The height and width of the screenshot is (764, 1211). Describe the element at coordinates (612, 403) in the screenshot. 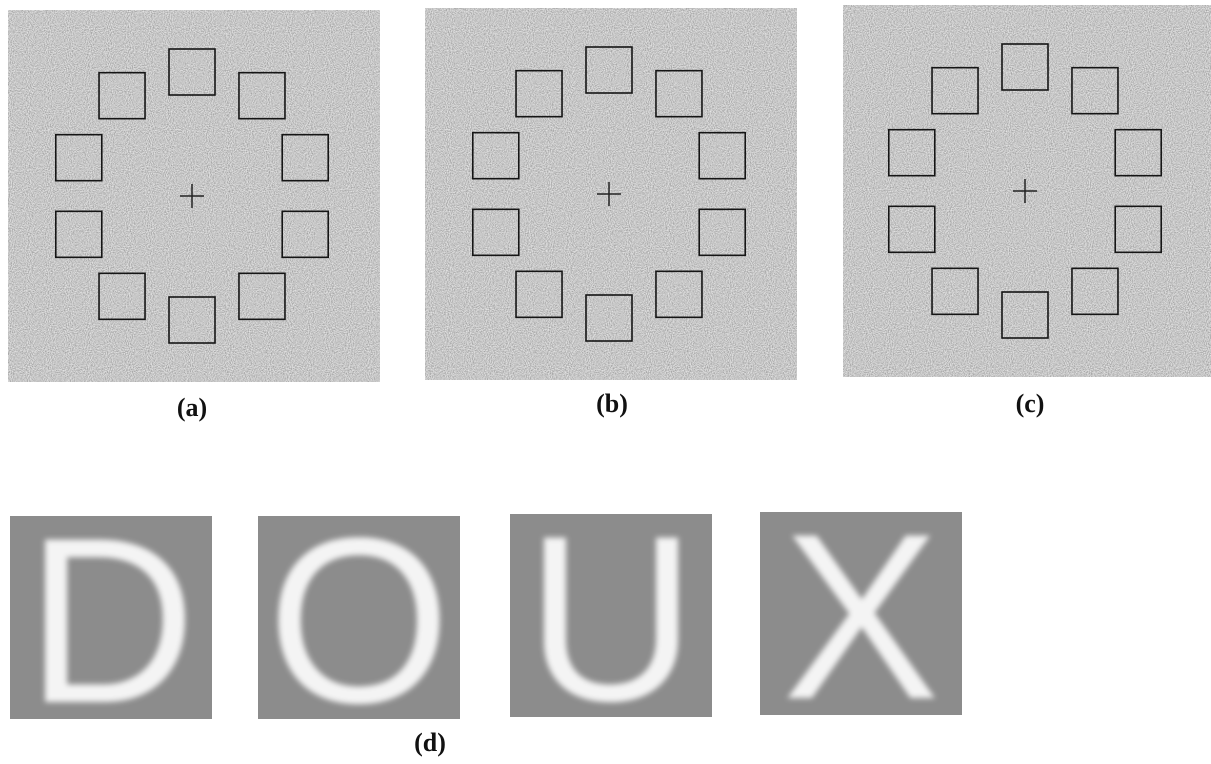

I see `panel-label: (b)` at that location.